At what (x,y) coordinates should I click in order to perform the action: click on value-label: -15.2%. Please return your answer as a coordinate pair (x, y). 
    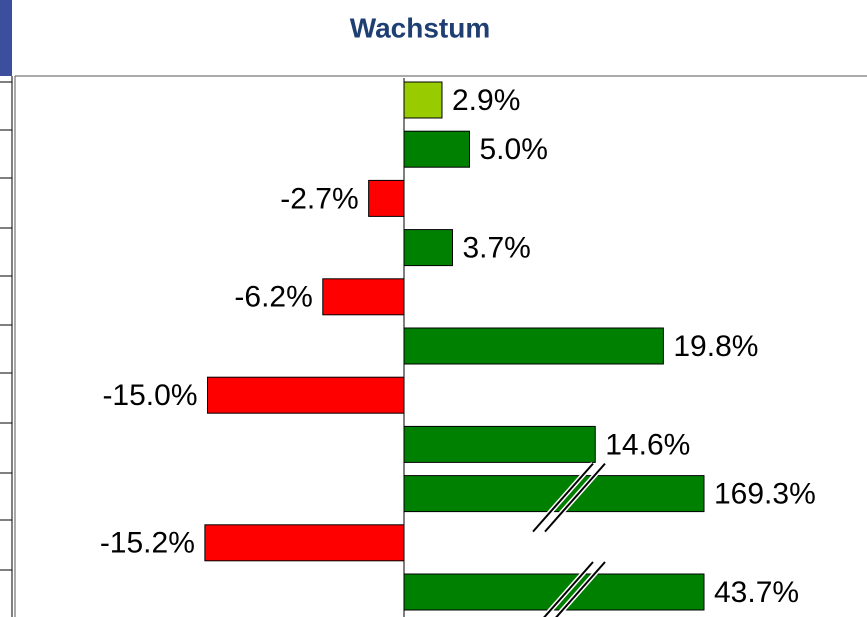
    Looking at the image, I should click on (147, 543).